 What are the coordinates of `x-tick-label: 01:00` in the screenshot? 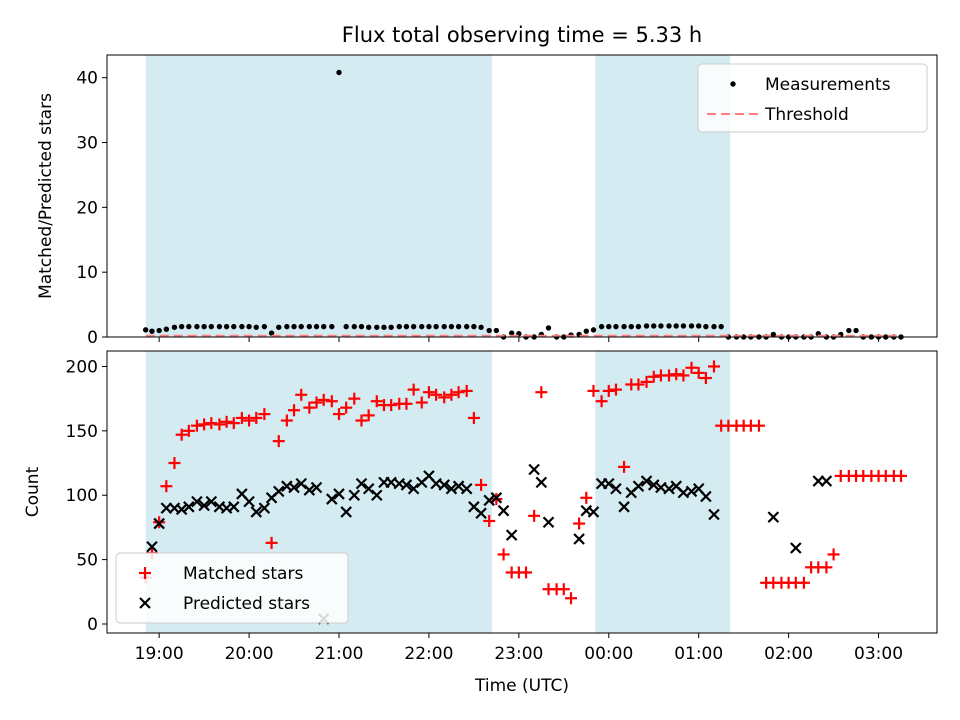 It's located at (698, 654).